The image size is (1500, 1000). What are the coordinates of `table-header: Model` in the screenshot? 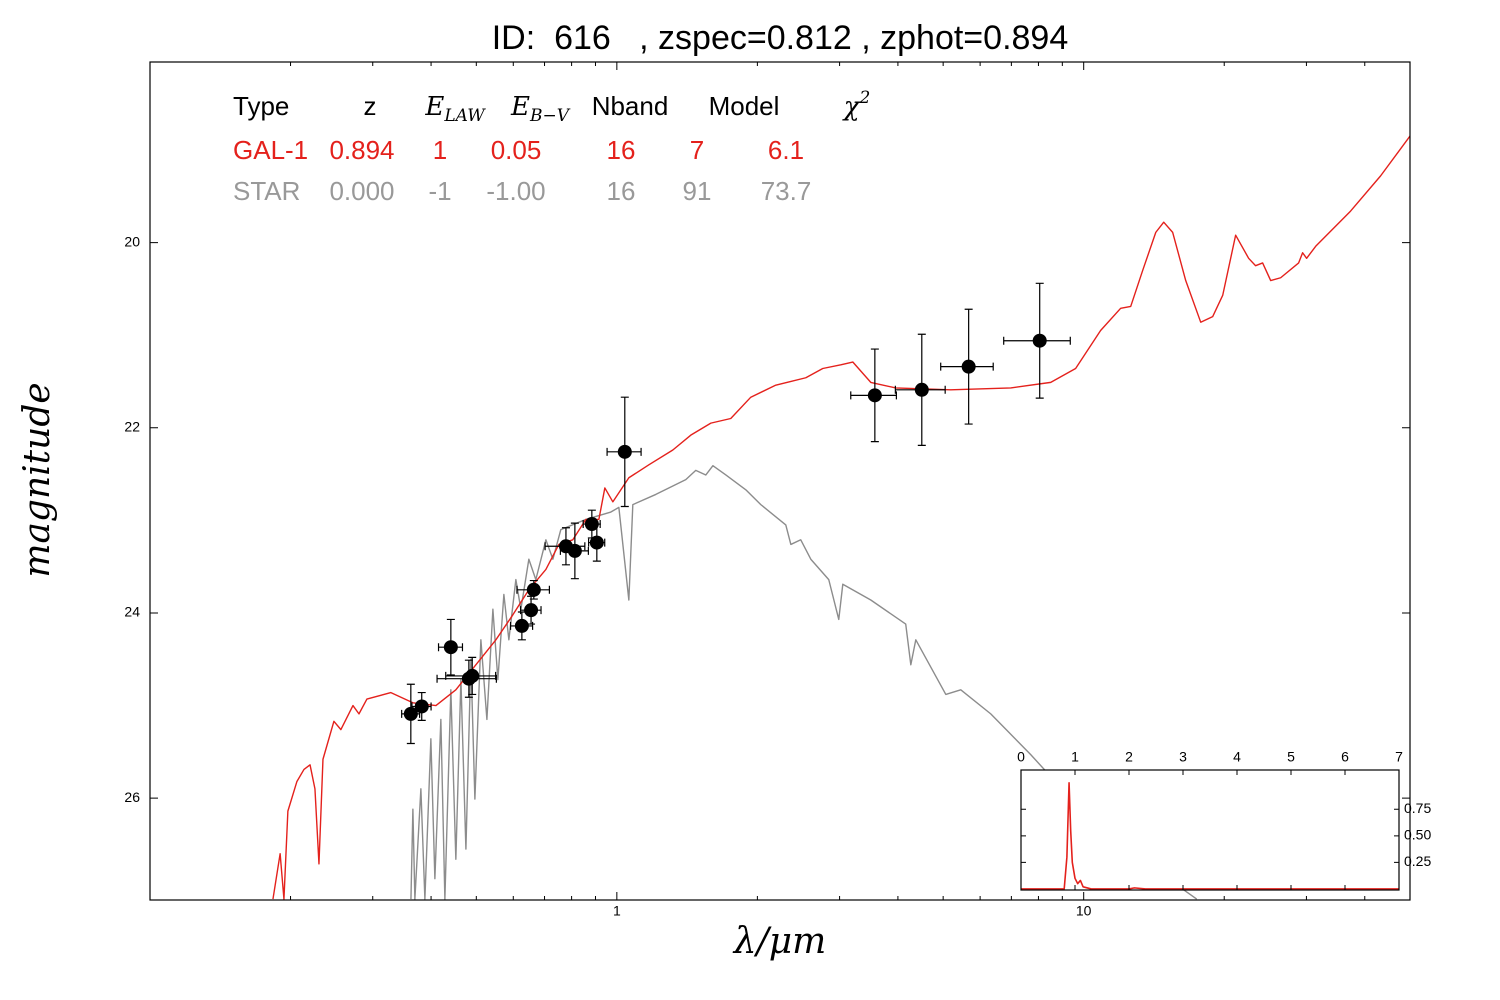 It's located at (744, 106).